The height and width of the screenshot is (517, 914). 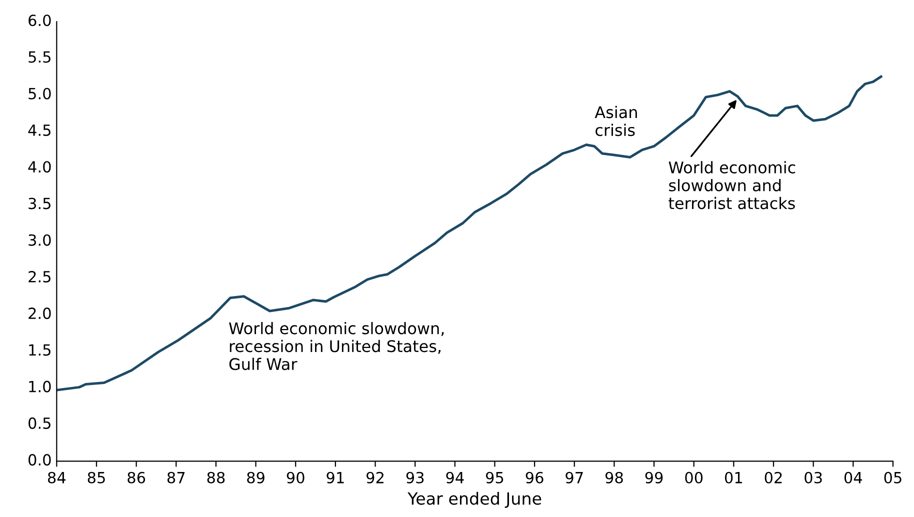 What do you see at coordinates (295, 478) in the screenshot?
I see `x-tick-label: 90` at bounding box center [295, 478].